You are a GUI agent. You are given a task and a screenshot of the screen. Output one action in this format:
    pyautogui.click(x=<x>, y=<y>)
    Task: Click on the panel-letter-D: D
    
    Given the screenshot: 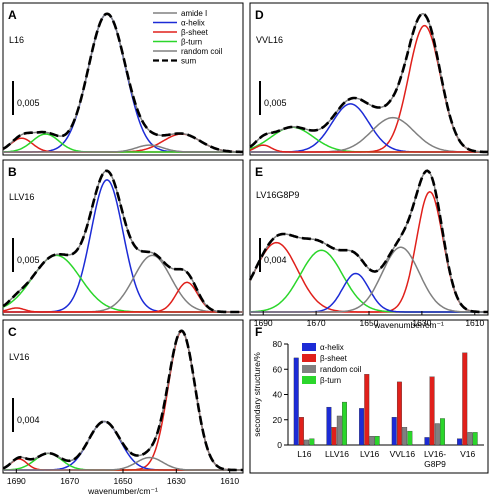 What is the action you would take?
    pyautogui.click(x=259, y=15)
    